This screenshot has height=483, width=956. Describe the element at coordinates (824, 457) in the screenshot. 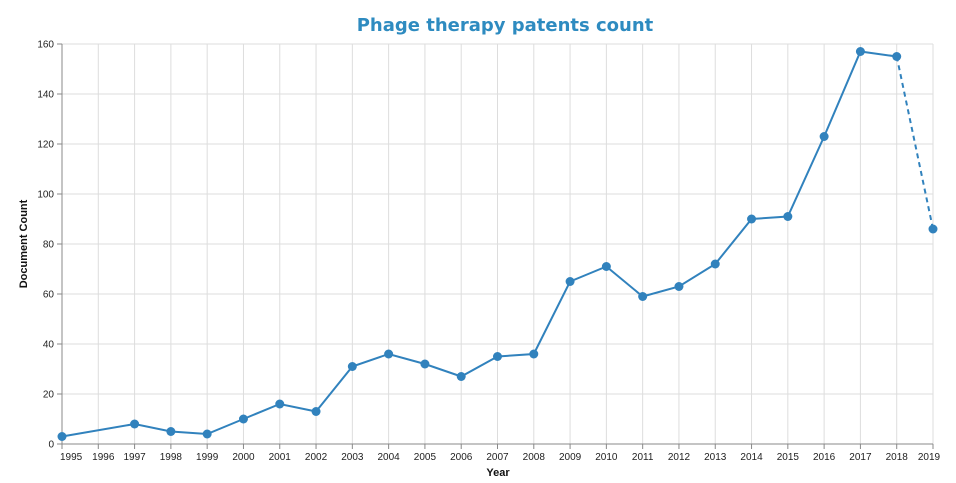

I see `x-tick-label: 2016` at that location.